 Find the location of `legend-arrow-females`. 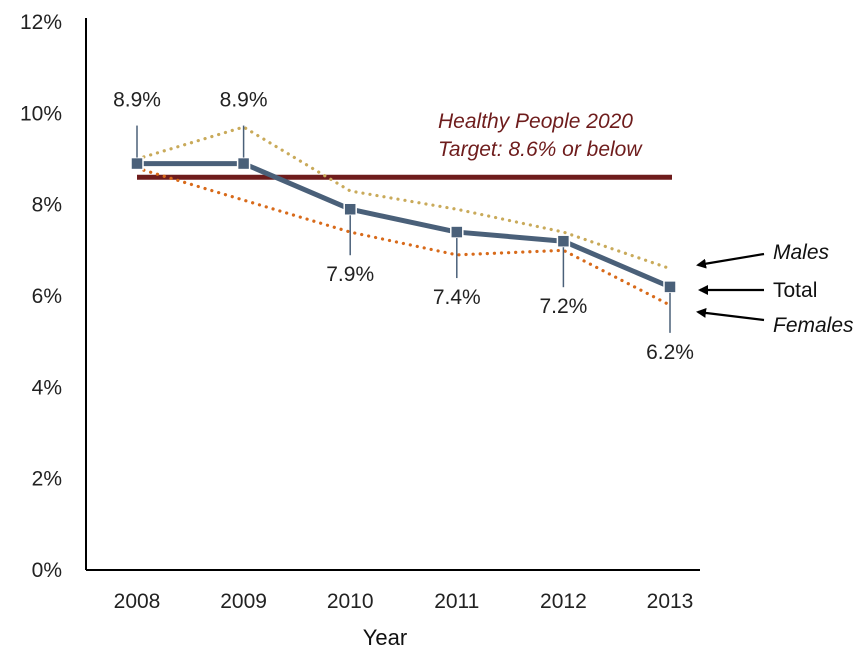

legend-arrow-females is located at coordinates (730, 314).